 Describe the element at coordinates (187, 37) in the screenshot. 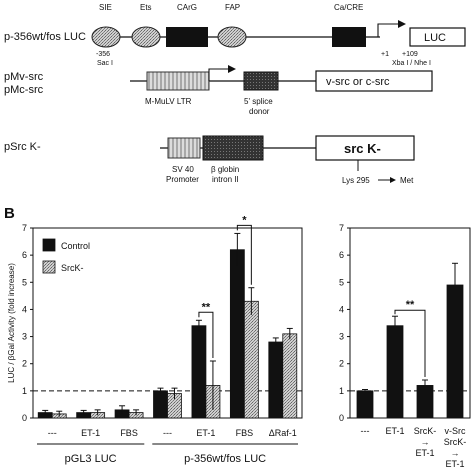

I see `carg-element` at that location.